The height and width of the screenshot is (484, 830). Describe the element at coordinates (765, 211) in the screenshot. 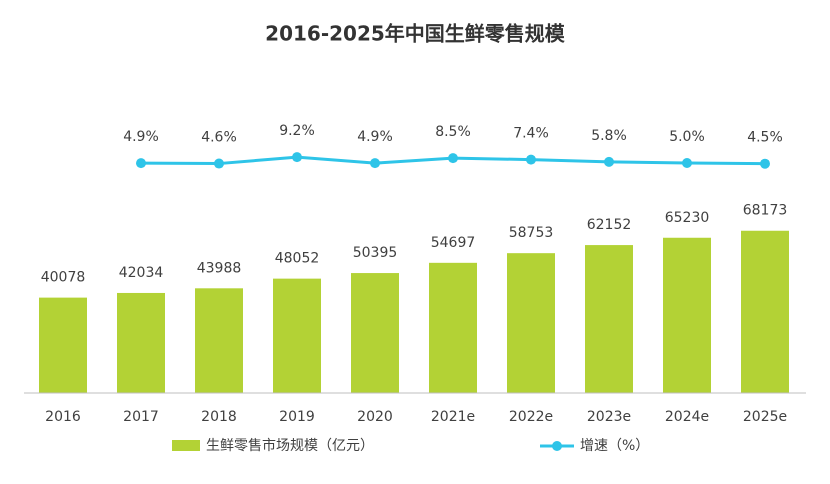

I see `data-label: 68173` at that location.